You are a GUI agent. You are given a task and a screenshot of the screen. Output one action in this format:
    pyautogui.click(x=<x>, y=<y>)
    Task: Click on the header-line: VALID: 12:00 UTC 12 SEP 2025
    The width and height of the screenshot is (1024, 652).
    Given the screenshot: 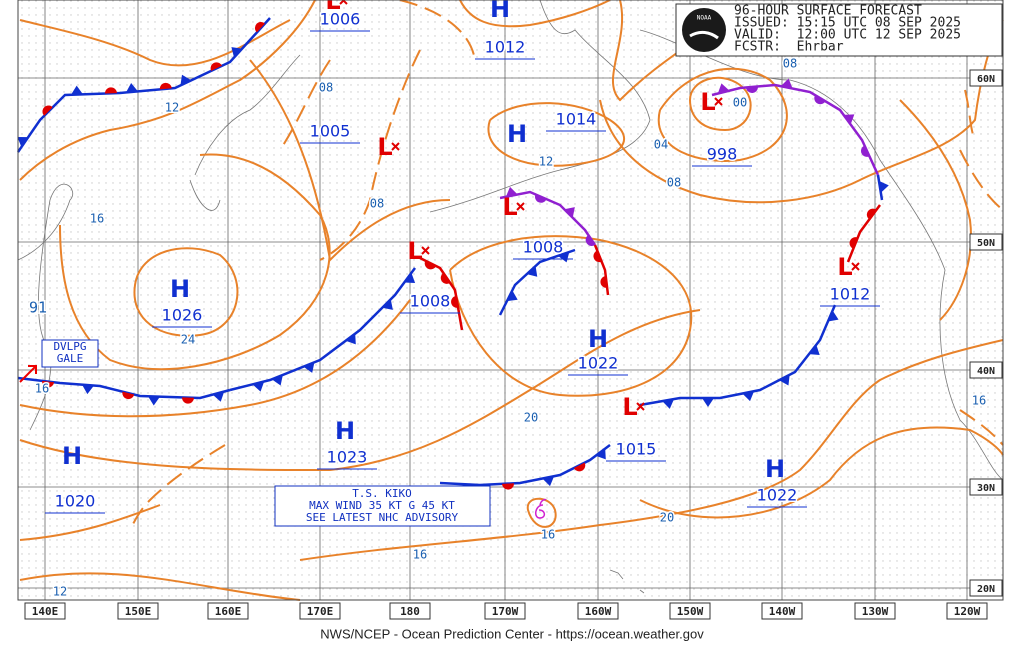 What is the action you would take?
    pyautogui.click(x=847, y=35)
    